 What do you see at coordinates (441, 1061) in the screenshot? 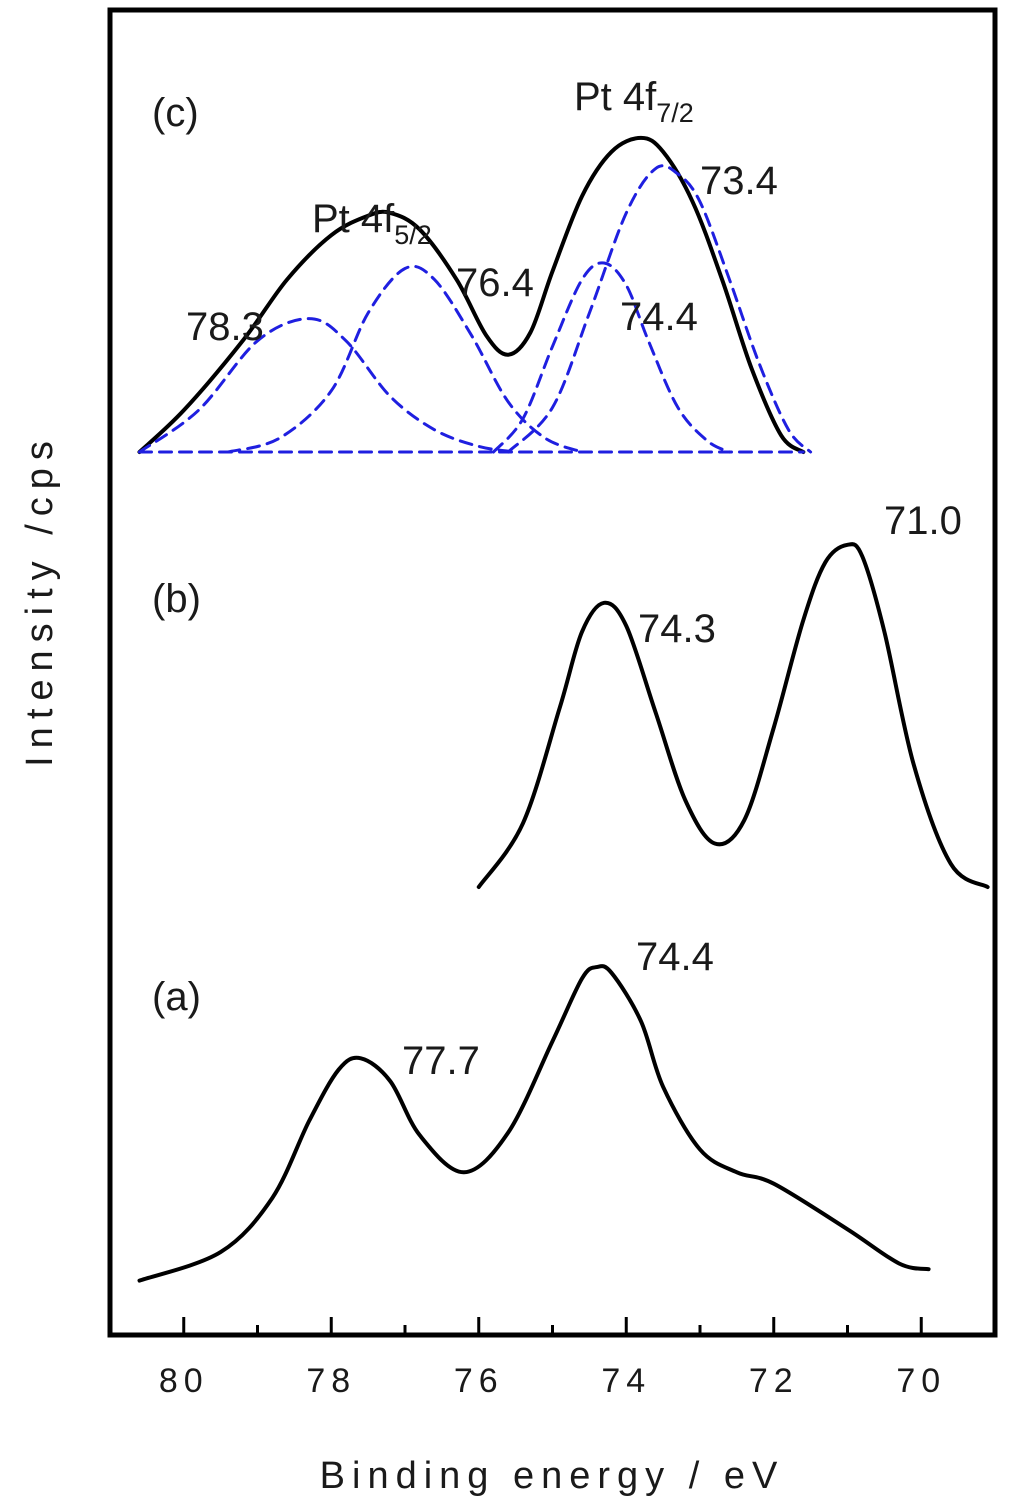
I see `peak-label-a-77-7: 77.7` at bounding box center [441, 1061].